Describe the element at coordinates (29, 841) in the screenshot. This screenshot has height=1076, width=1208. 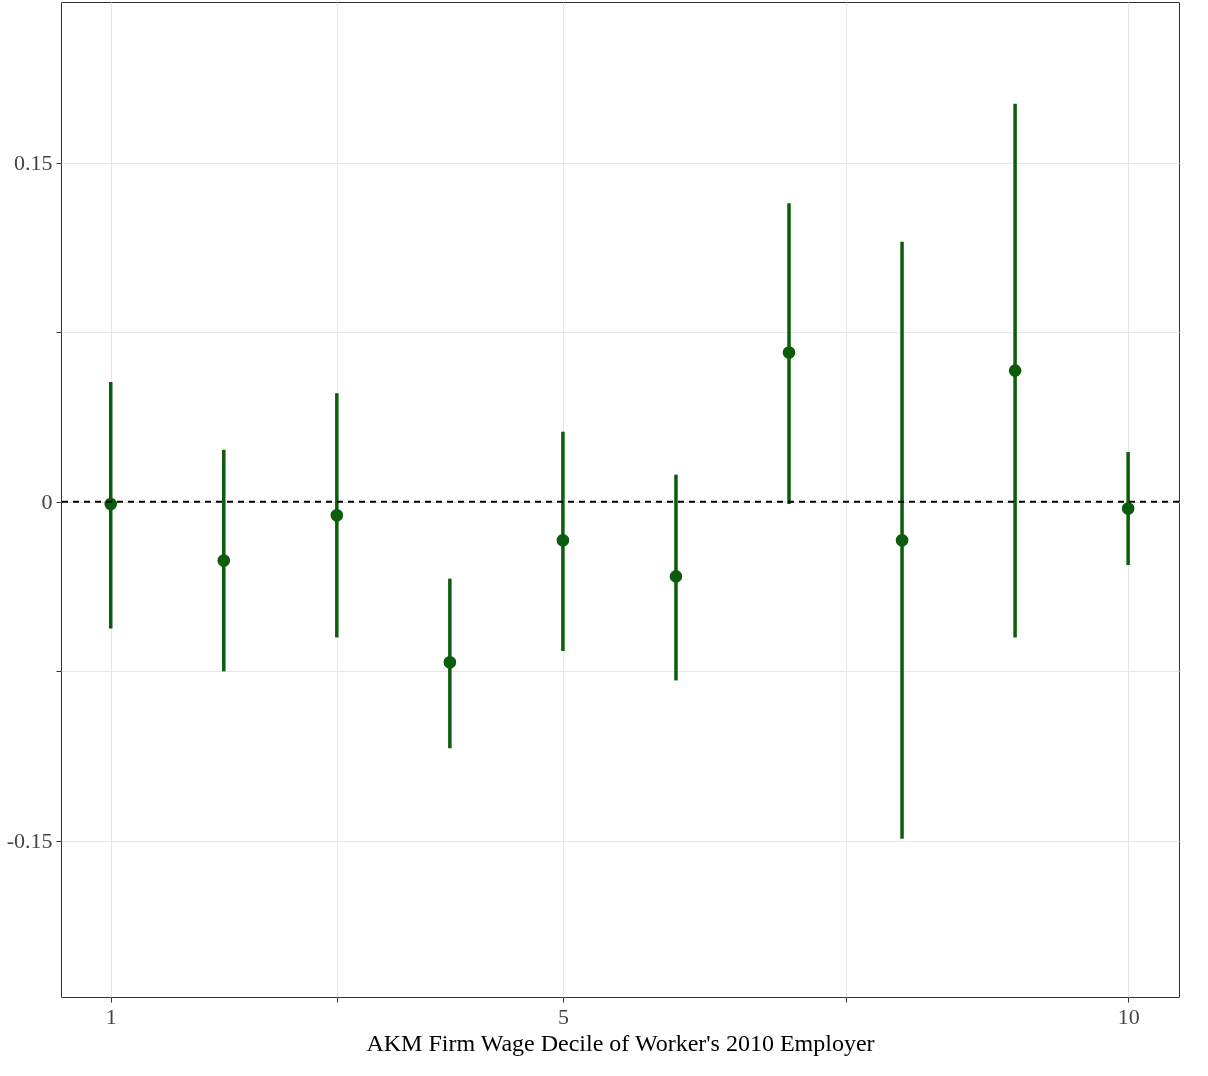
I see `y-tick-label: -0.15` at that location.